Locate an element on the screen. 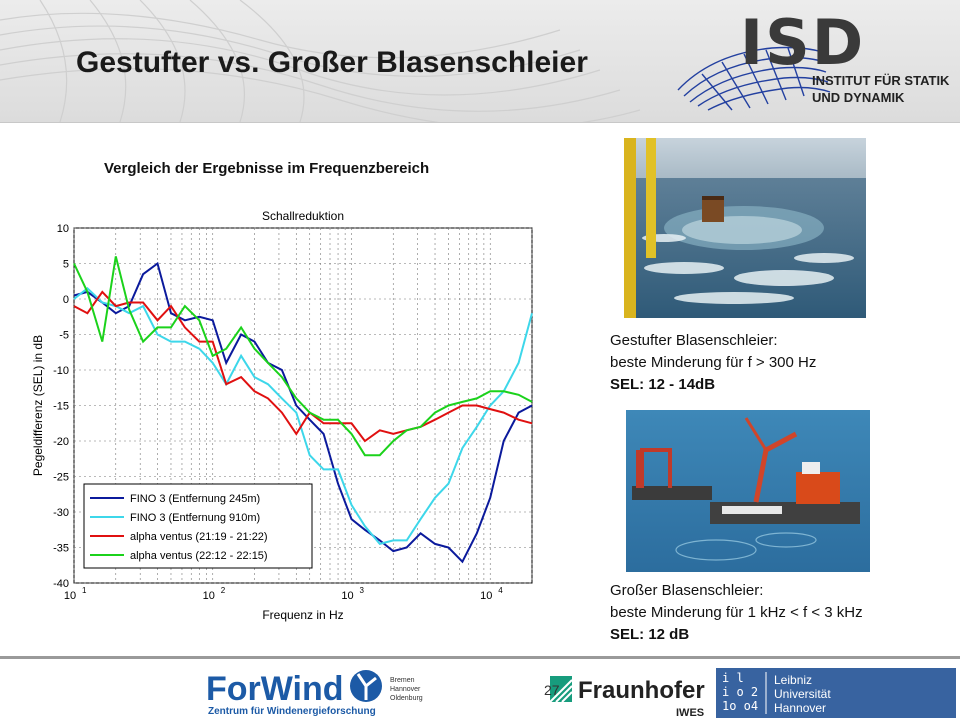  y-tick-label: -10 is located at coordinates (61, 371).